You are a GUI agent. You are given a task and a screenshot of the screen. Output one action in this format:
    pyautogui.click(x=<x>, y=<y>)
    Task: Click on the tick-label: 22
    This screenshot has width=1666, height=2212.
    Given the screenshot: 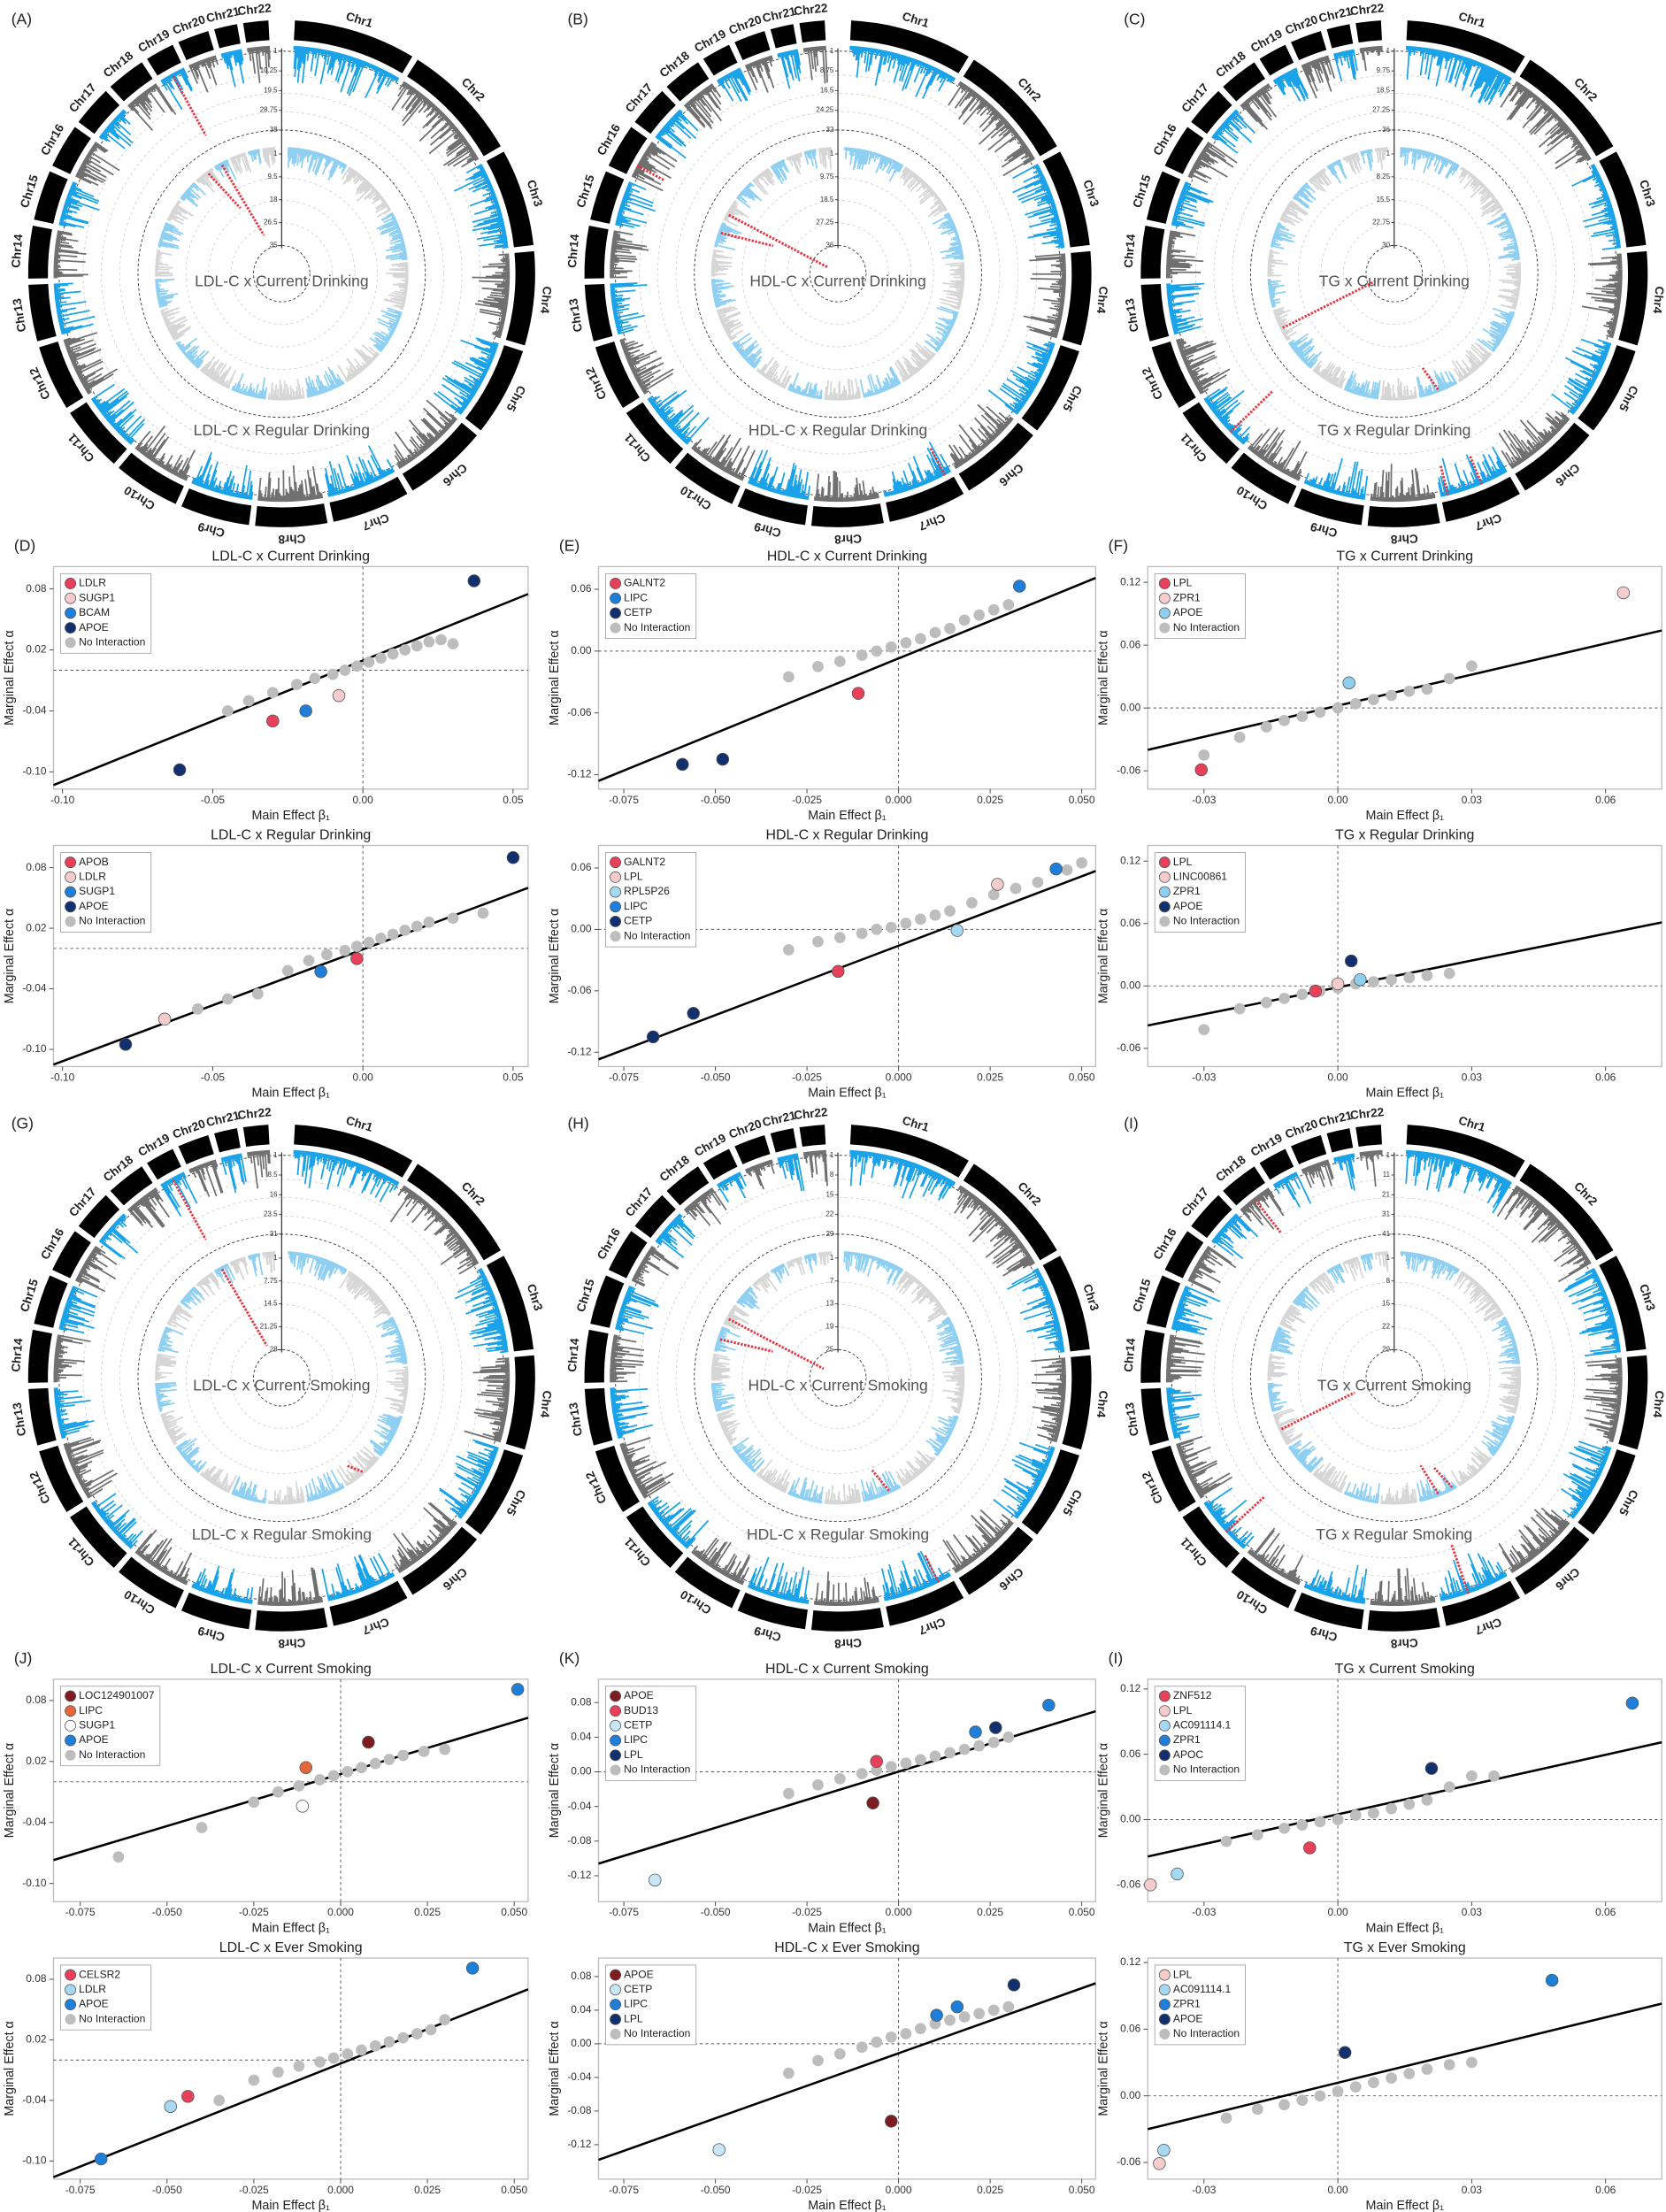 What is the action you would take?
    pyautogui.click(x=1386, y=1327)
    